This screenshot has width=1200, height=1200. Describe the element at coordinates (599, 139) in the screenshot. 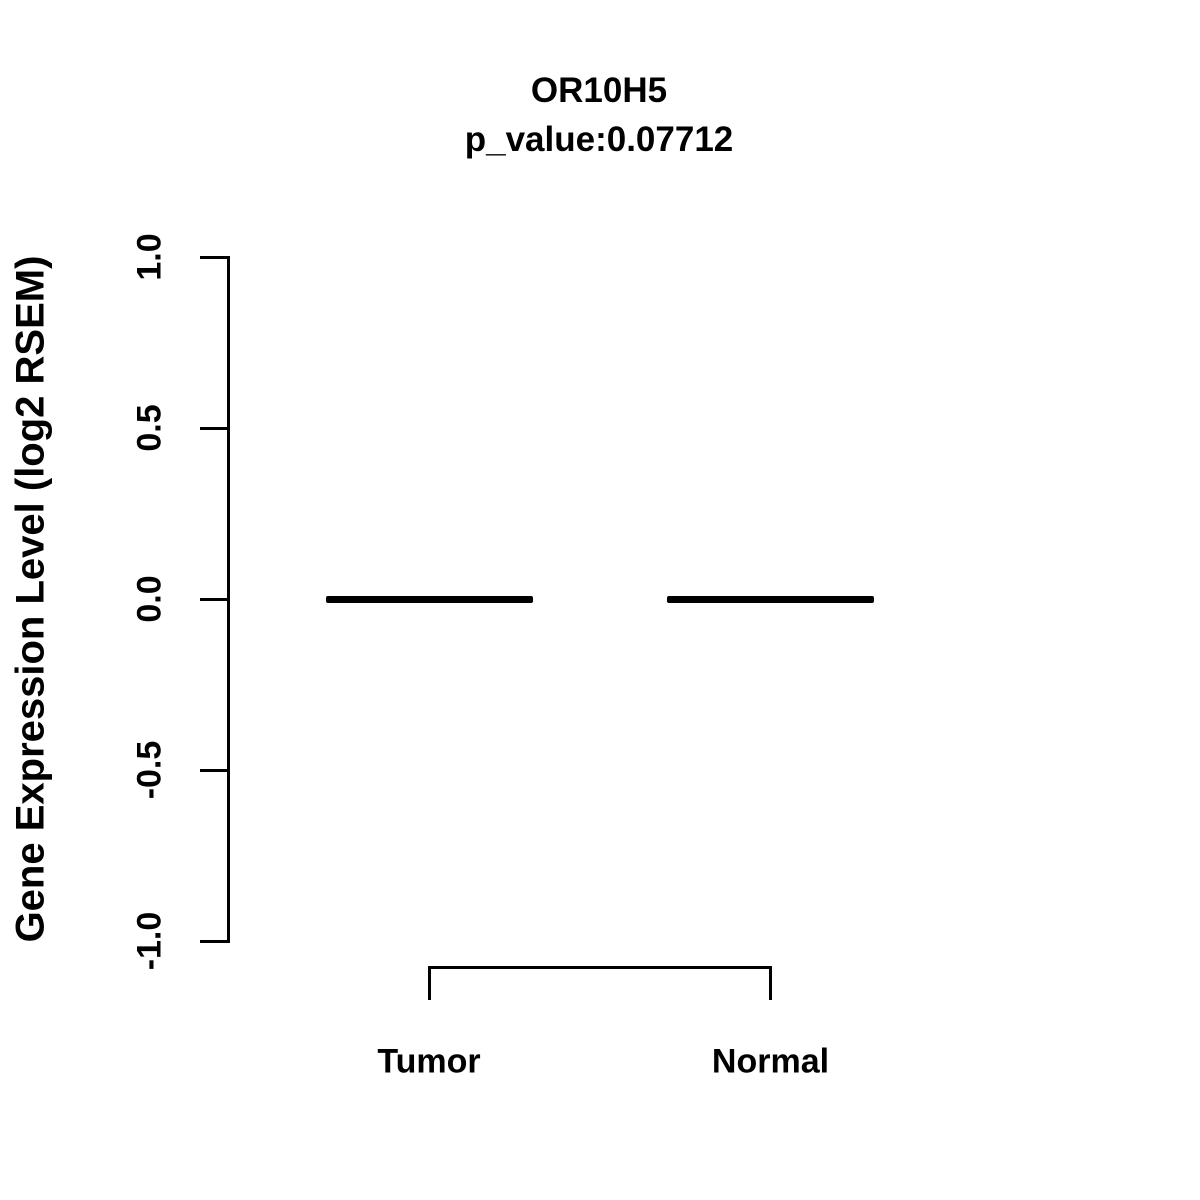

I see `p-value-subtitle: p_value:0.07712` at that location.